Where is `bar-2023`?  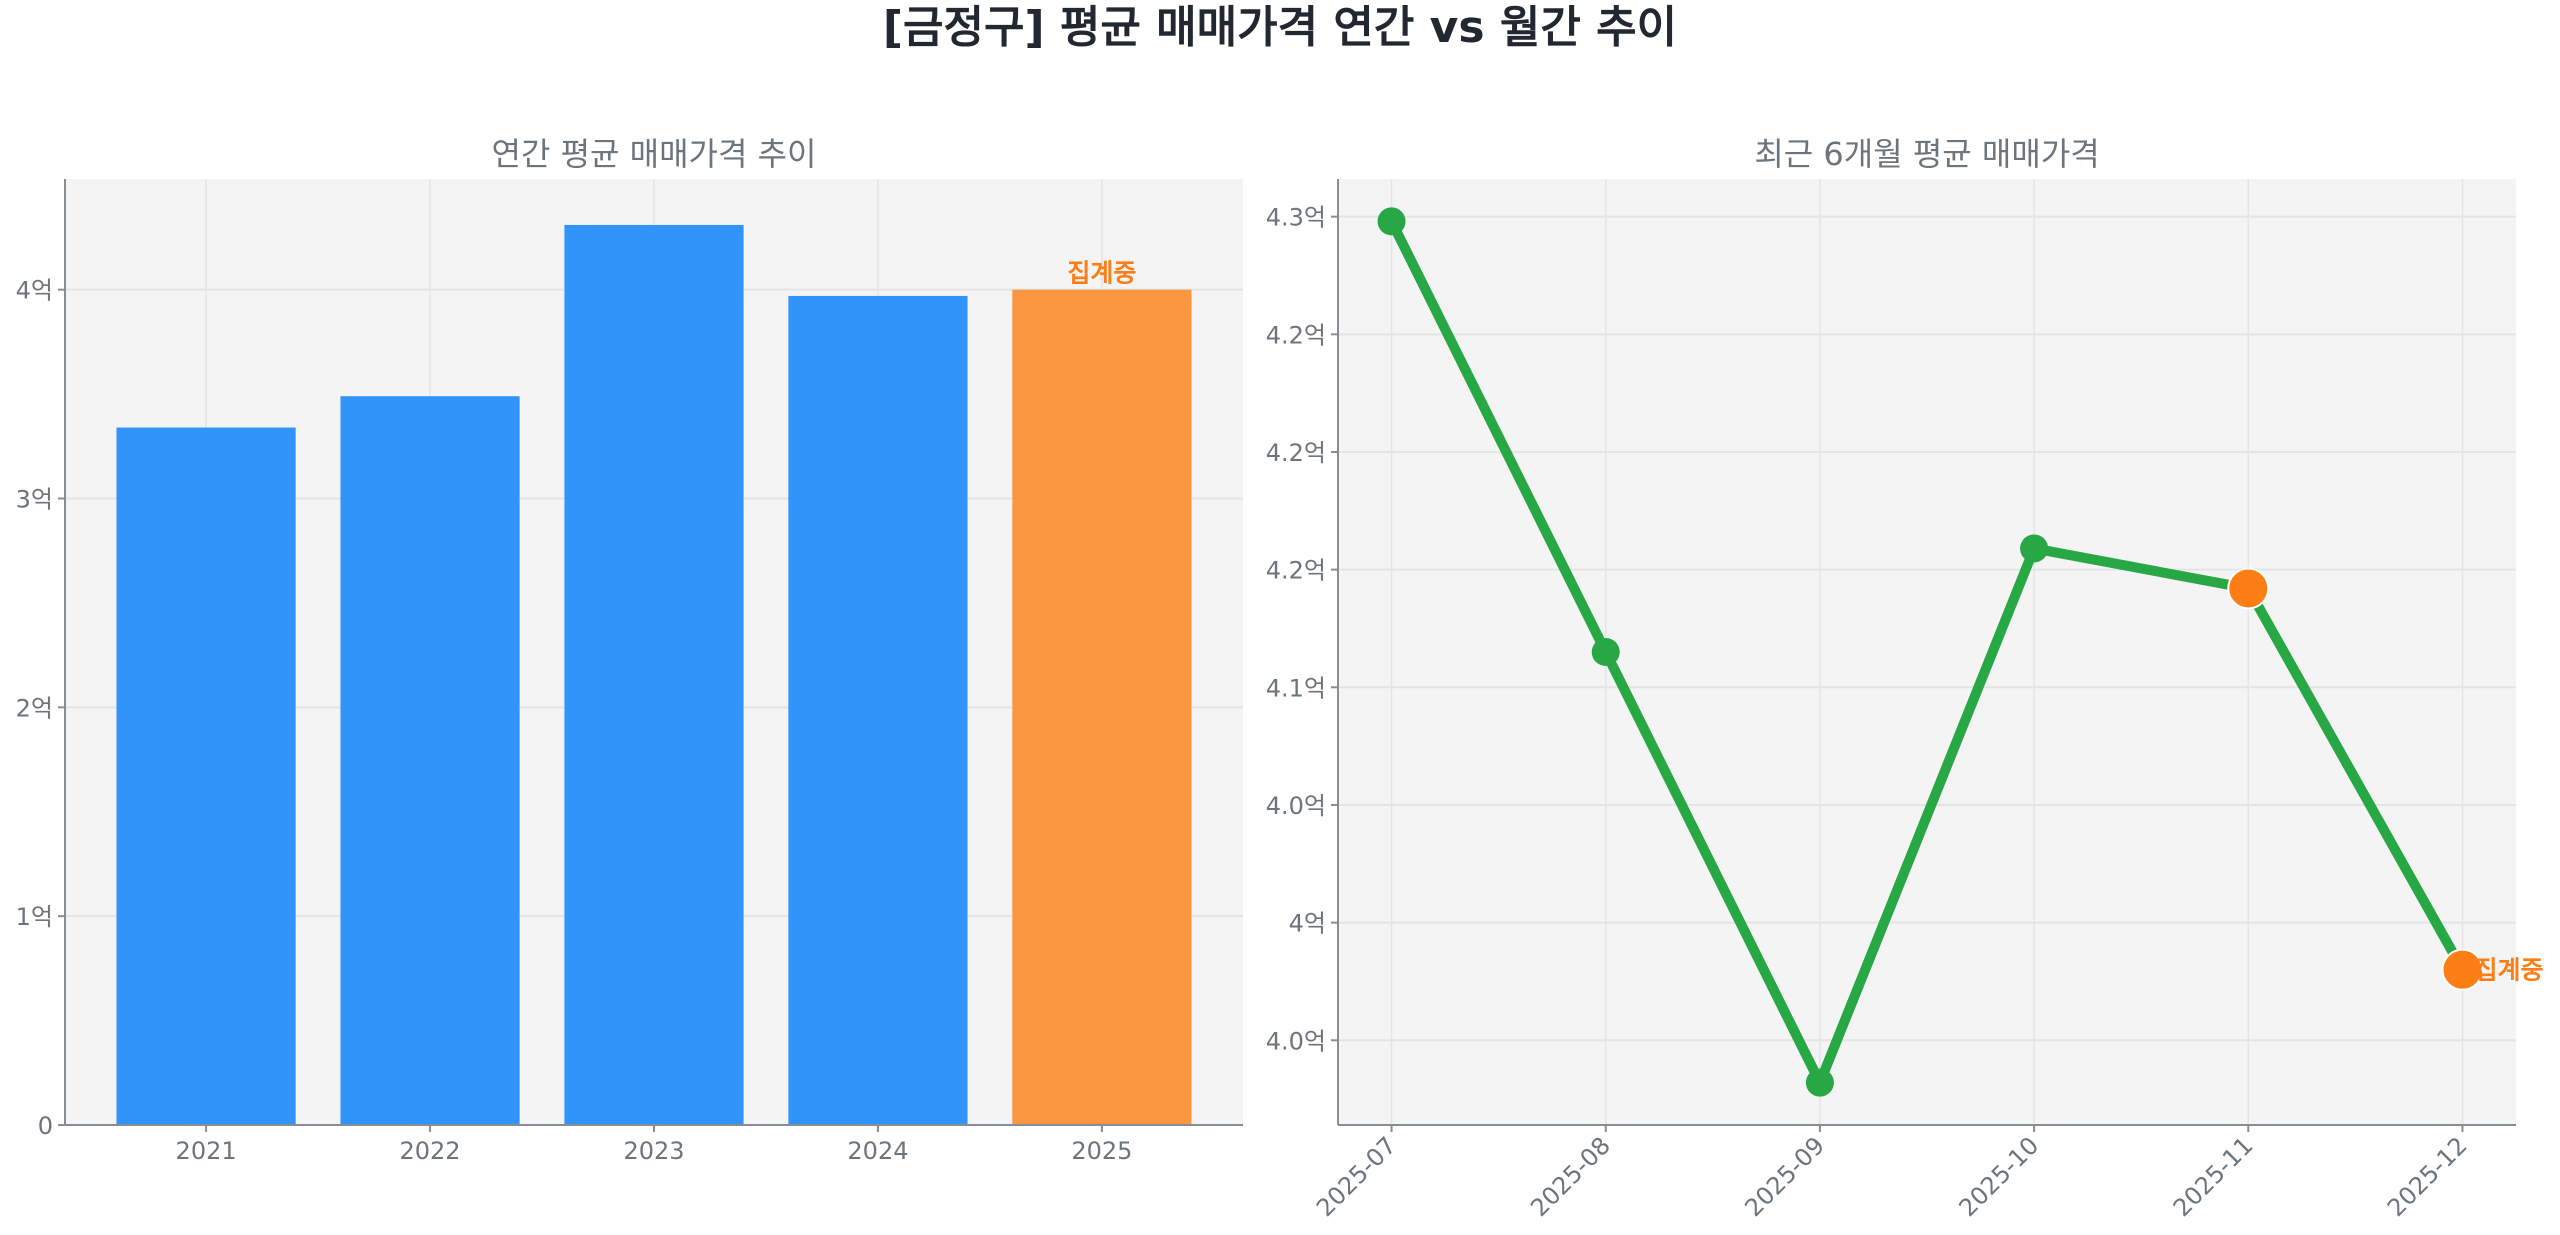 bar-2023 is located at coordinates (654, 674).